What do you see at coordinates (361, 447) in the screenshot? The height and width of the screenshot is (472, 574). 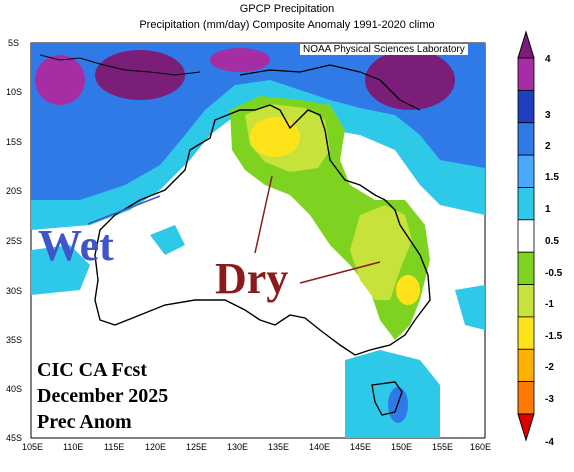 I see `lon-label: 145E` at bounding box center [361, 447].